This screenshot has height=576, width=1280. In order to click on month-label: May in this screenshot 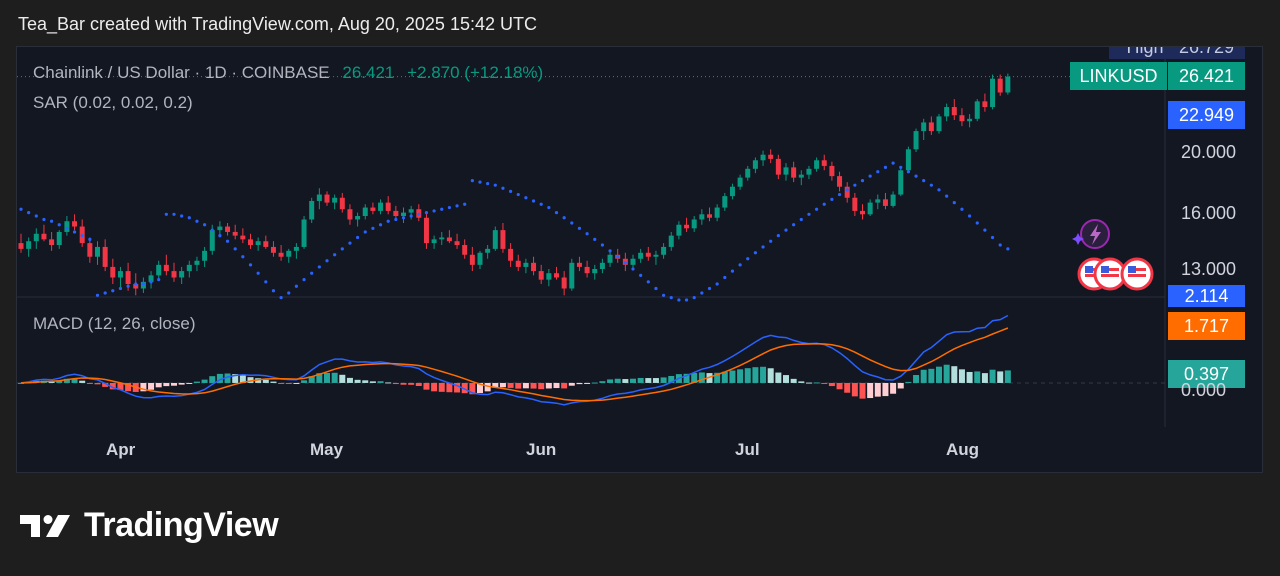, I will do `click(327, 449)`.